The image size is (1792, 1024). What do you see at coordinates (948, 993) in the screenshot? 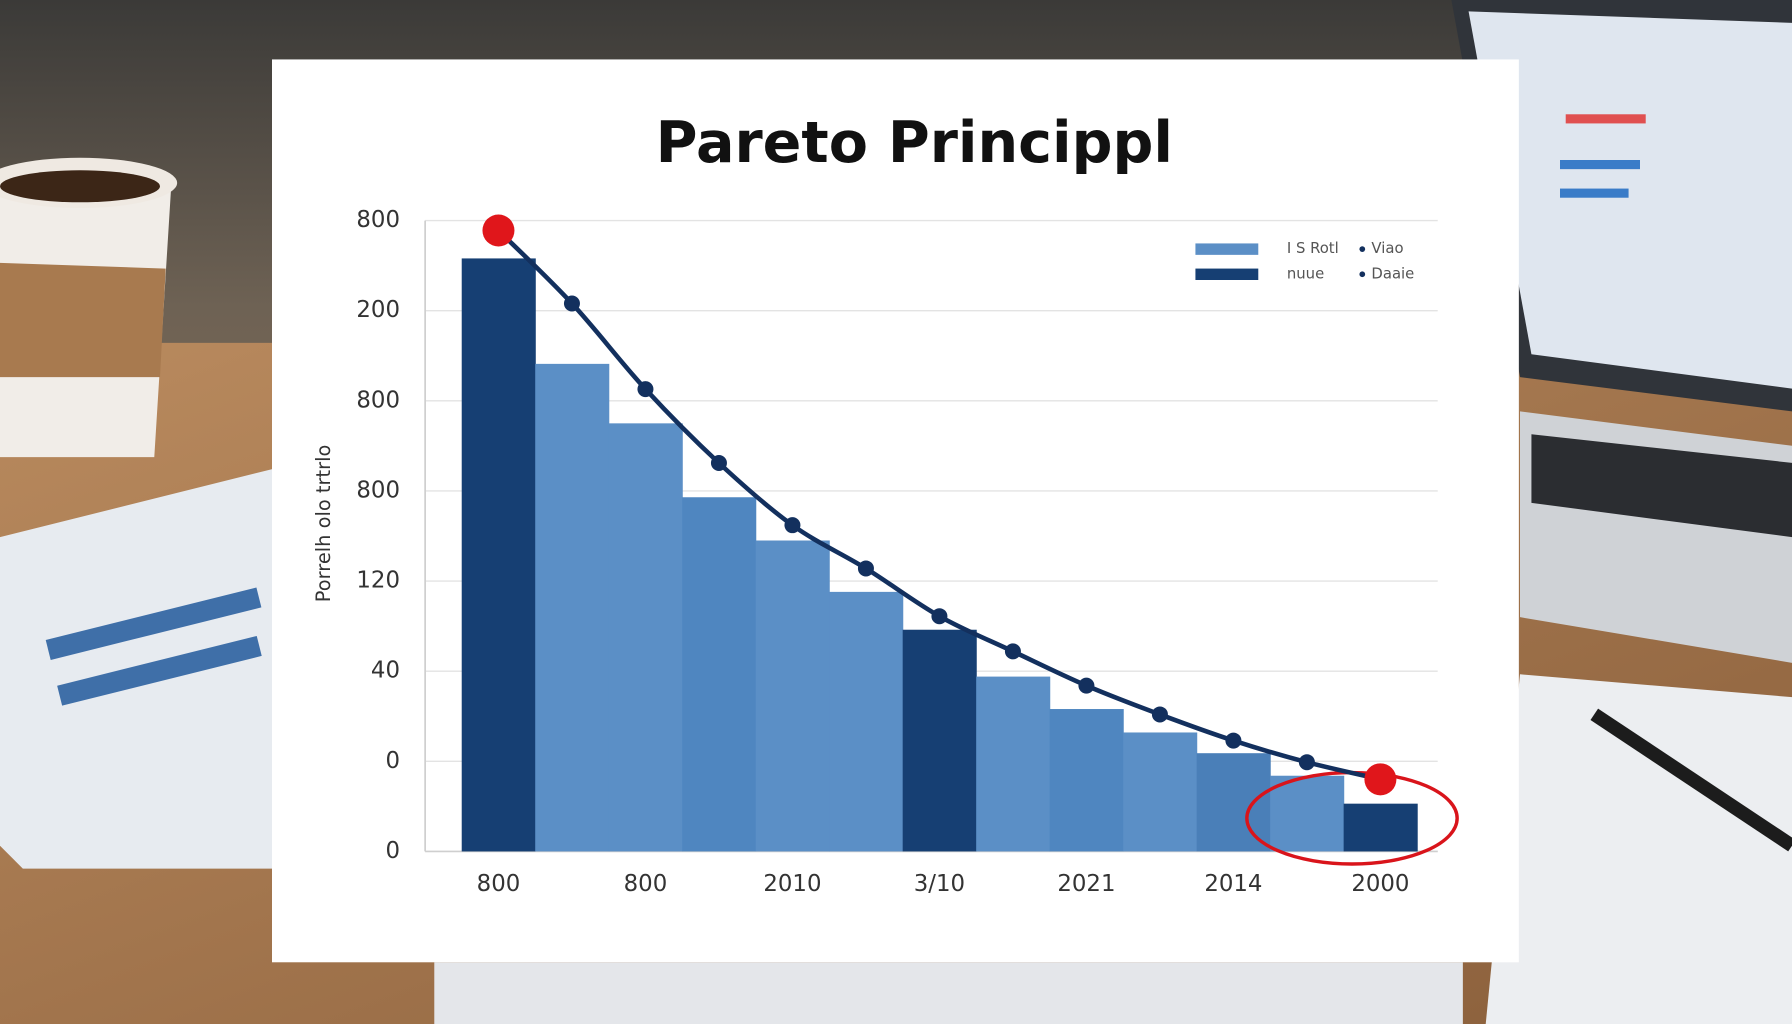
I see `paper-bottom` at bounding box center [948, 993].